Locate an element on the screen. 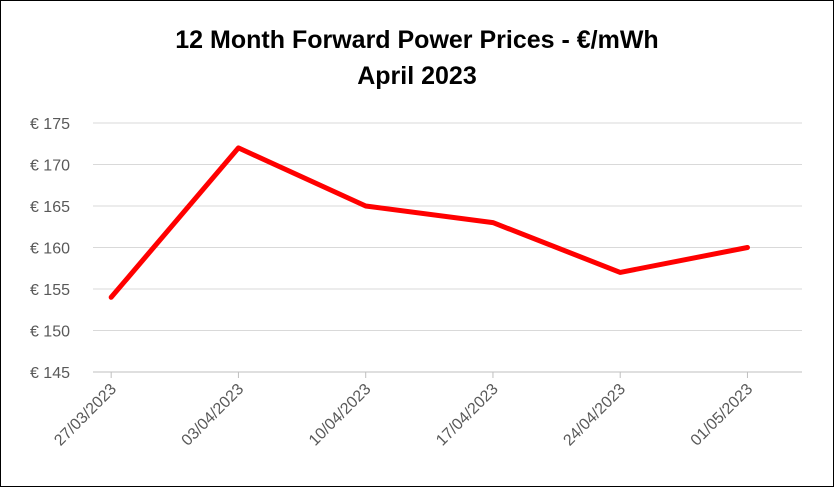 The width and height of the screenshot is (834, 487). y-axis-ticks: € 145 € 150 € 155 € 160 € 165 € 170 € 175 is located at coordinates (50, 249).